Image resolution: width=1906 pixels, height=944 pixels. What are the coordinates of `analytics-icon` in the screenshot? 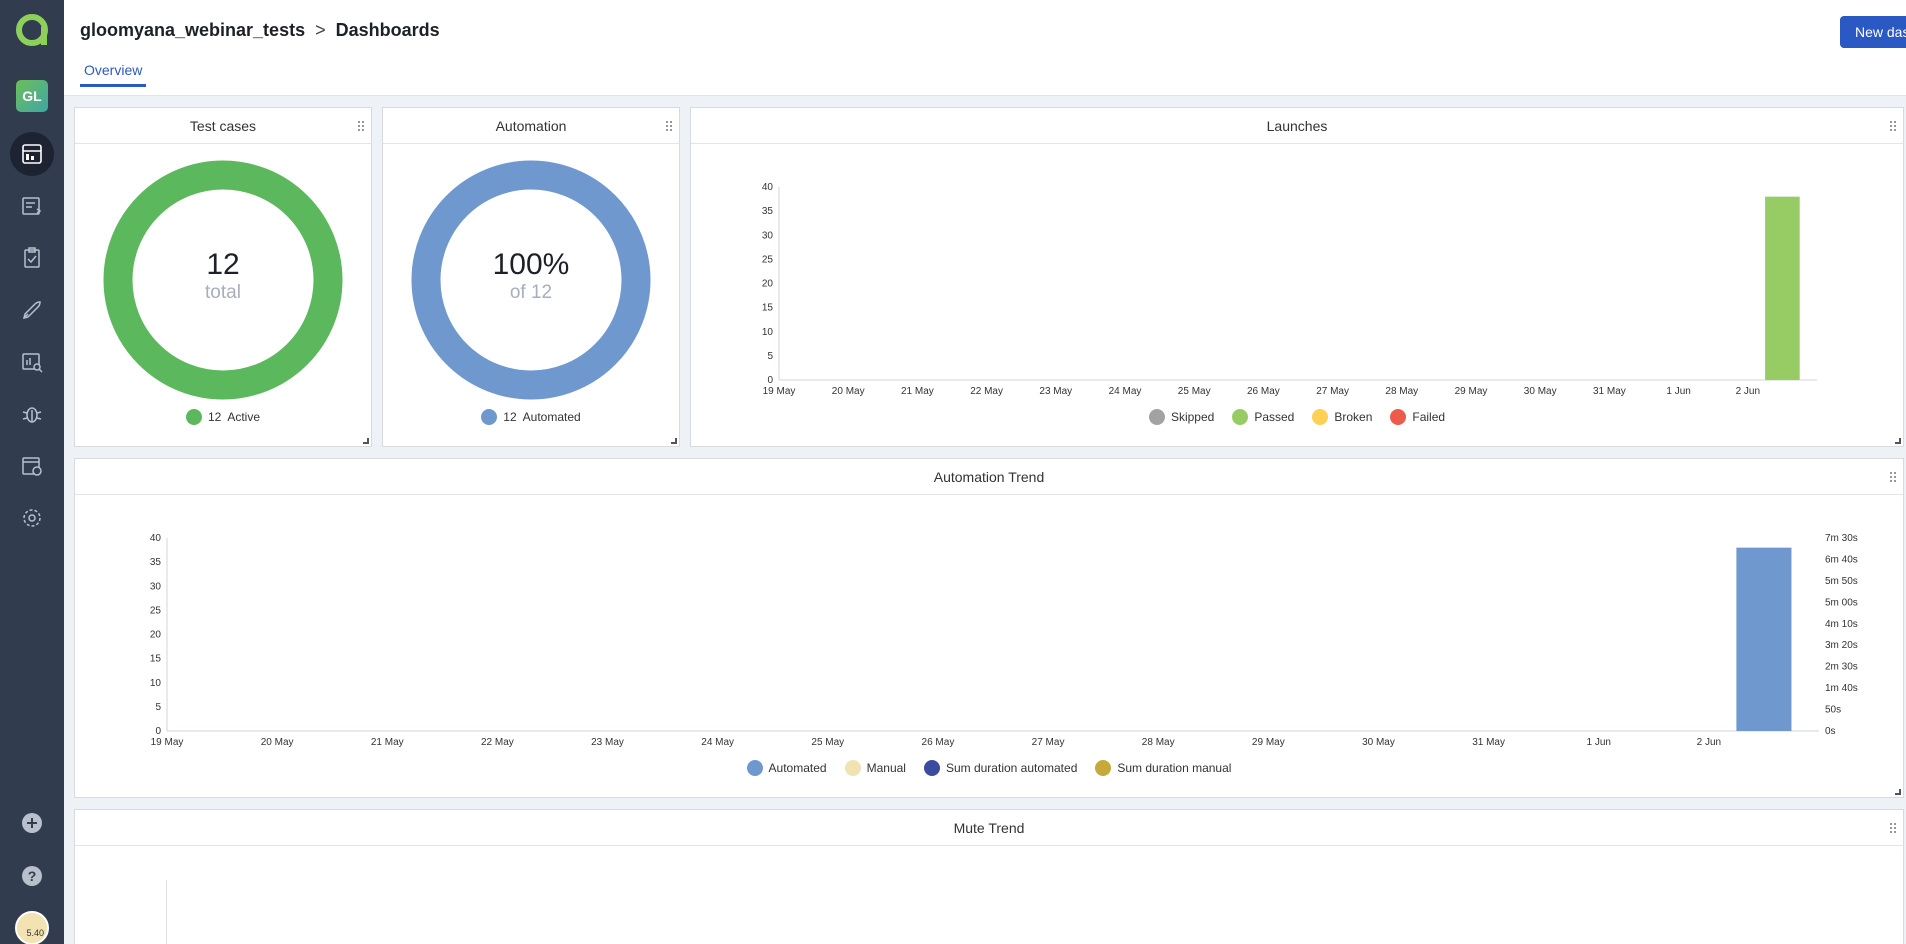 It's located at (32, 362).